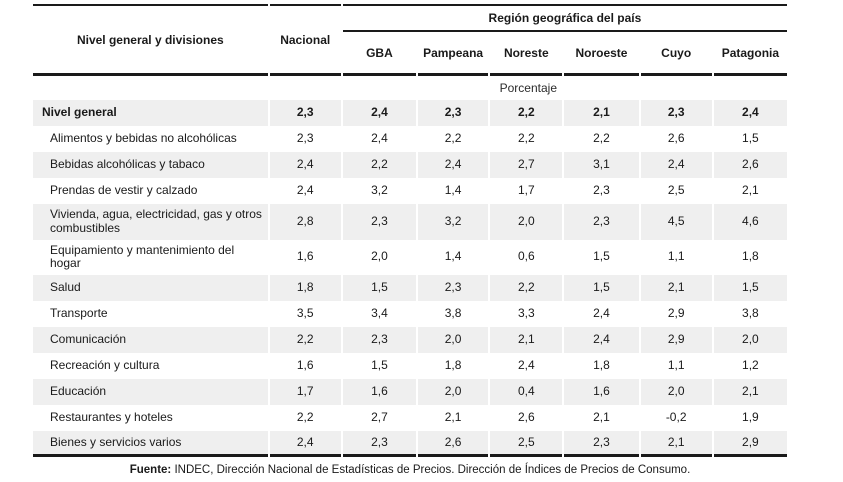  I want to click on row-label: Alimentos y bebidas no alcohólicas, so click(143, 138).